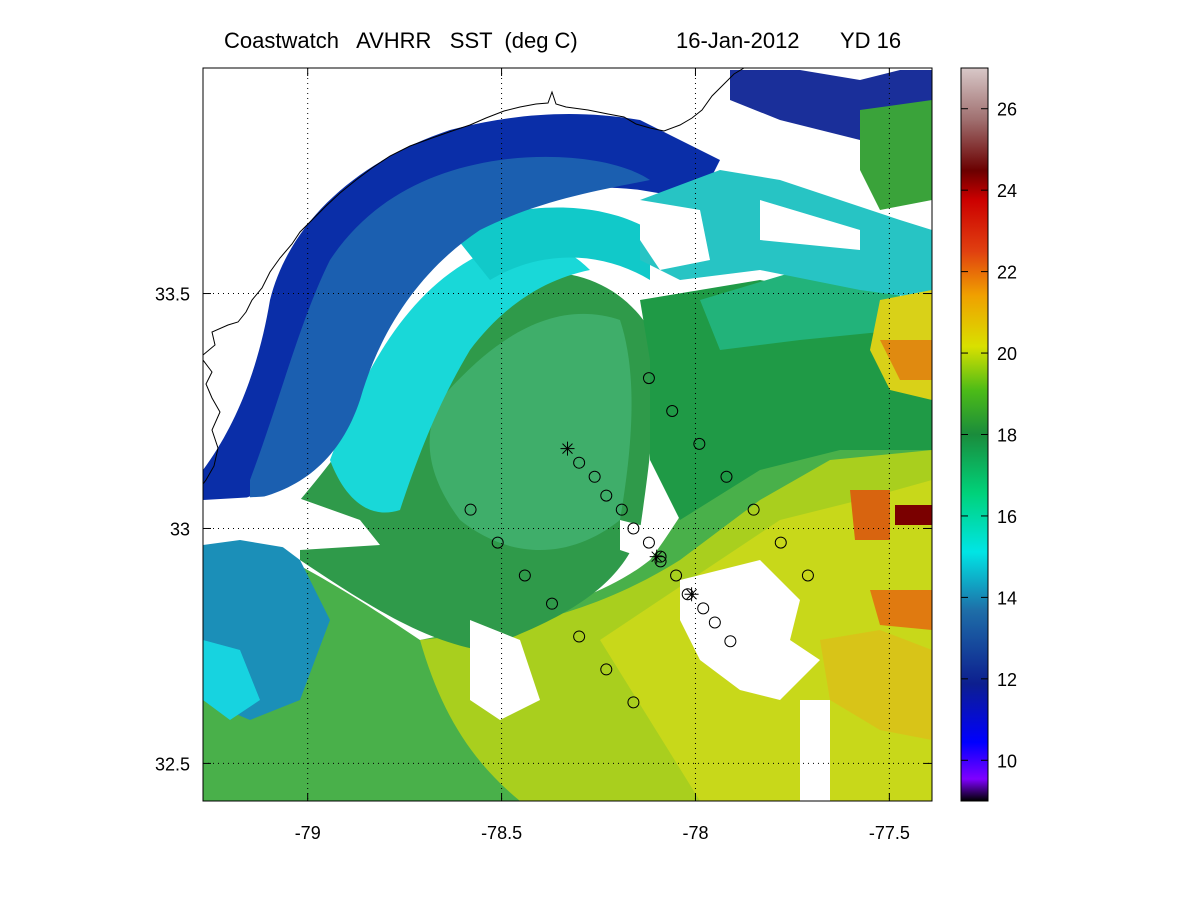  I want to click on title-product: Coastwatch AVHRR SST (deg C), so click(401, 40).